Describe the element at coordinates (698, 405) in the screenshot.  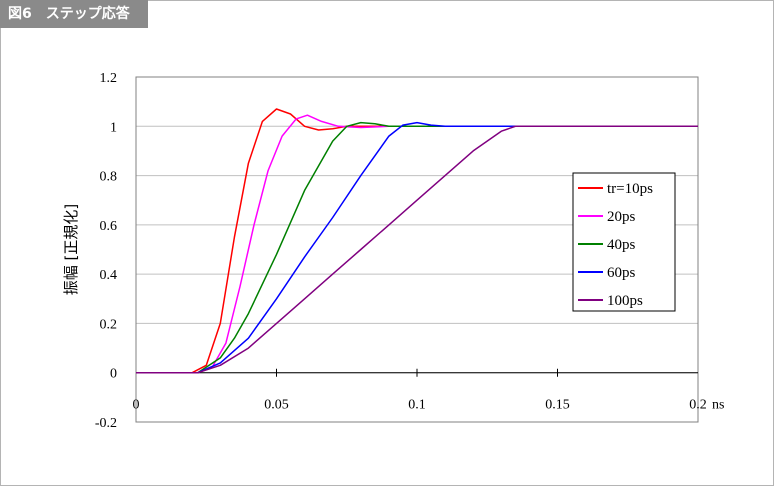
I see `x-tick-label: 0.2` at that location.